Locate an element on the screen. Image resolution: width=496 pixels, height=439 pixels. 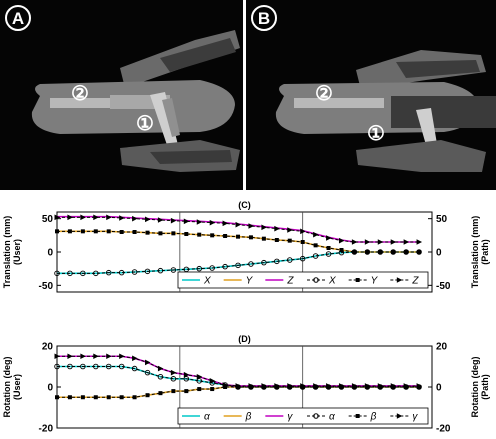
y-tick-label-left: -20 is located at coordinates (46, 429).